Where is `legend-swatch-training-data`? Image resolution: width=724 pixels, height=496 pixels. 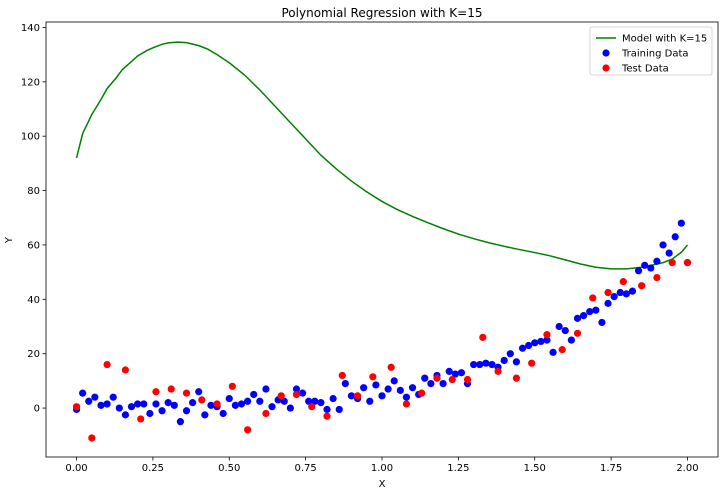 legend-swatch-training-data is located at coordinates (606, 53).